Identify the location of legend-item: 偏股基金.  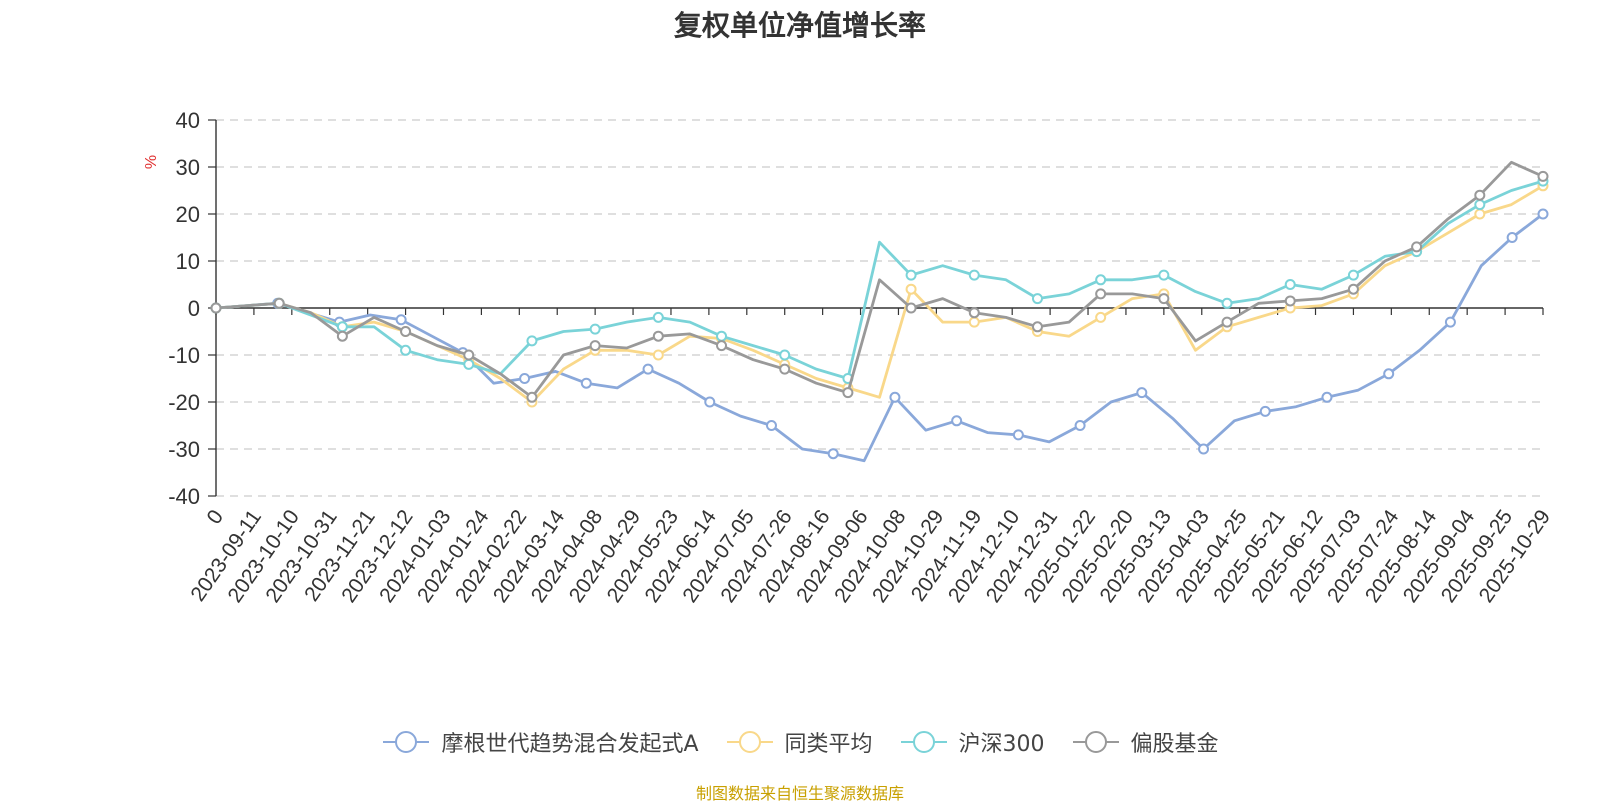
(1145, 742).